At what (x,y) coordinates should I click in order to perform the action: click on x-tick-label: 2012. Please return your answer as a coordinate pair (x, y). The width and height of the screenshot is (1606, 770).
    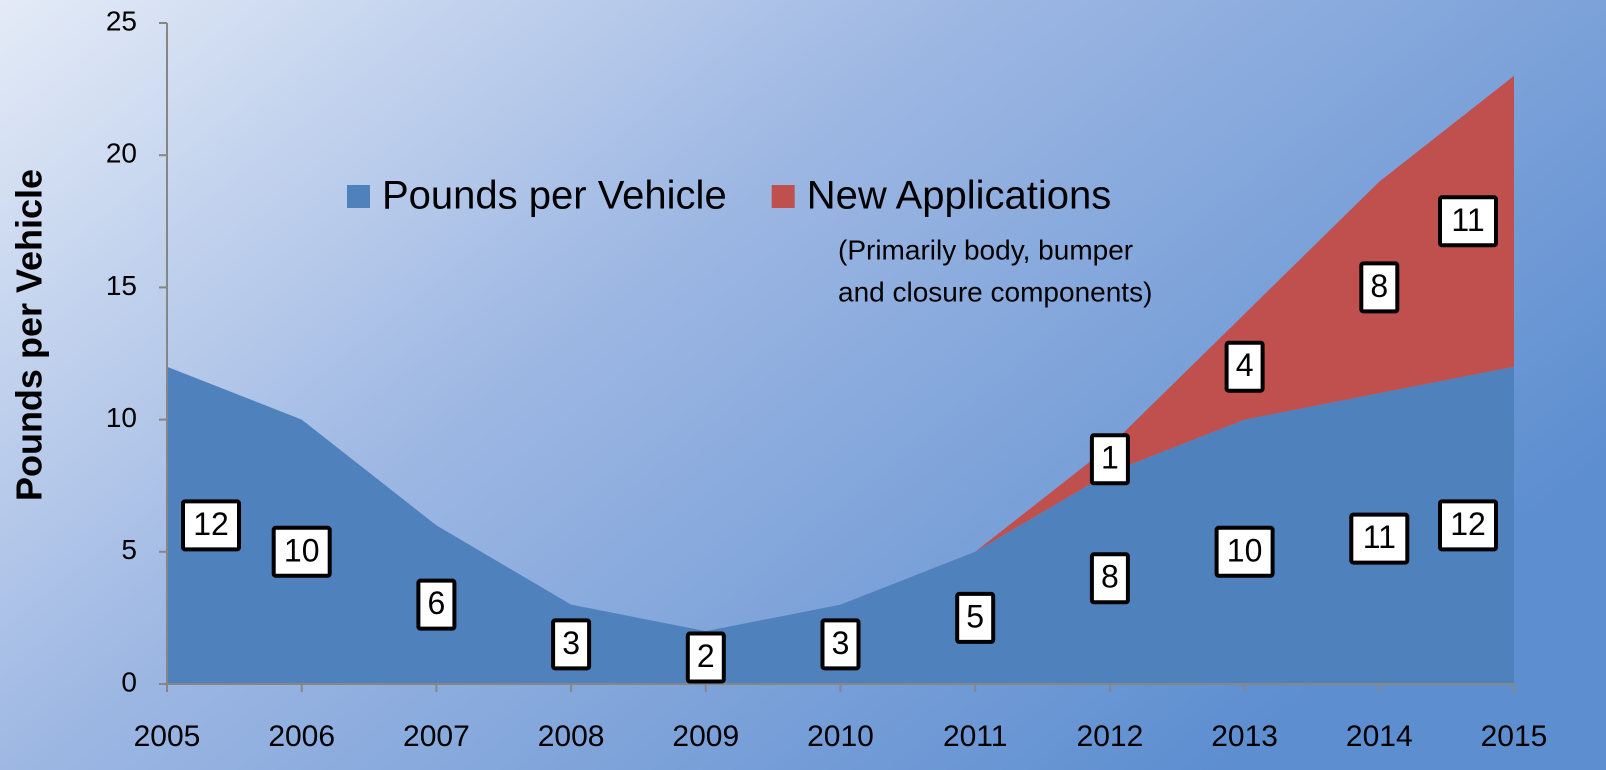
    Looking at the image, I should click on (1110, 736).